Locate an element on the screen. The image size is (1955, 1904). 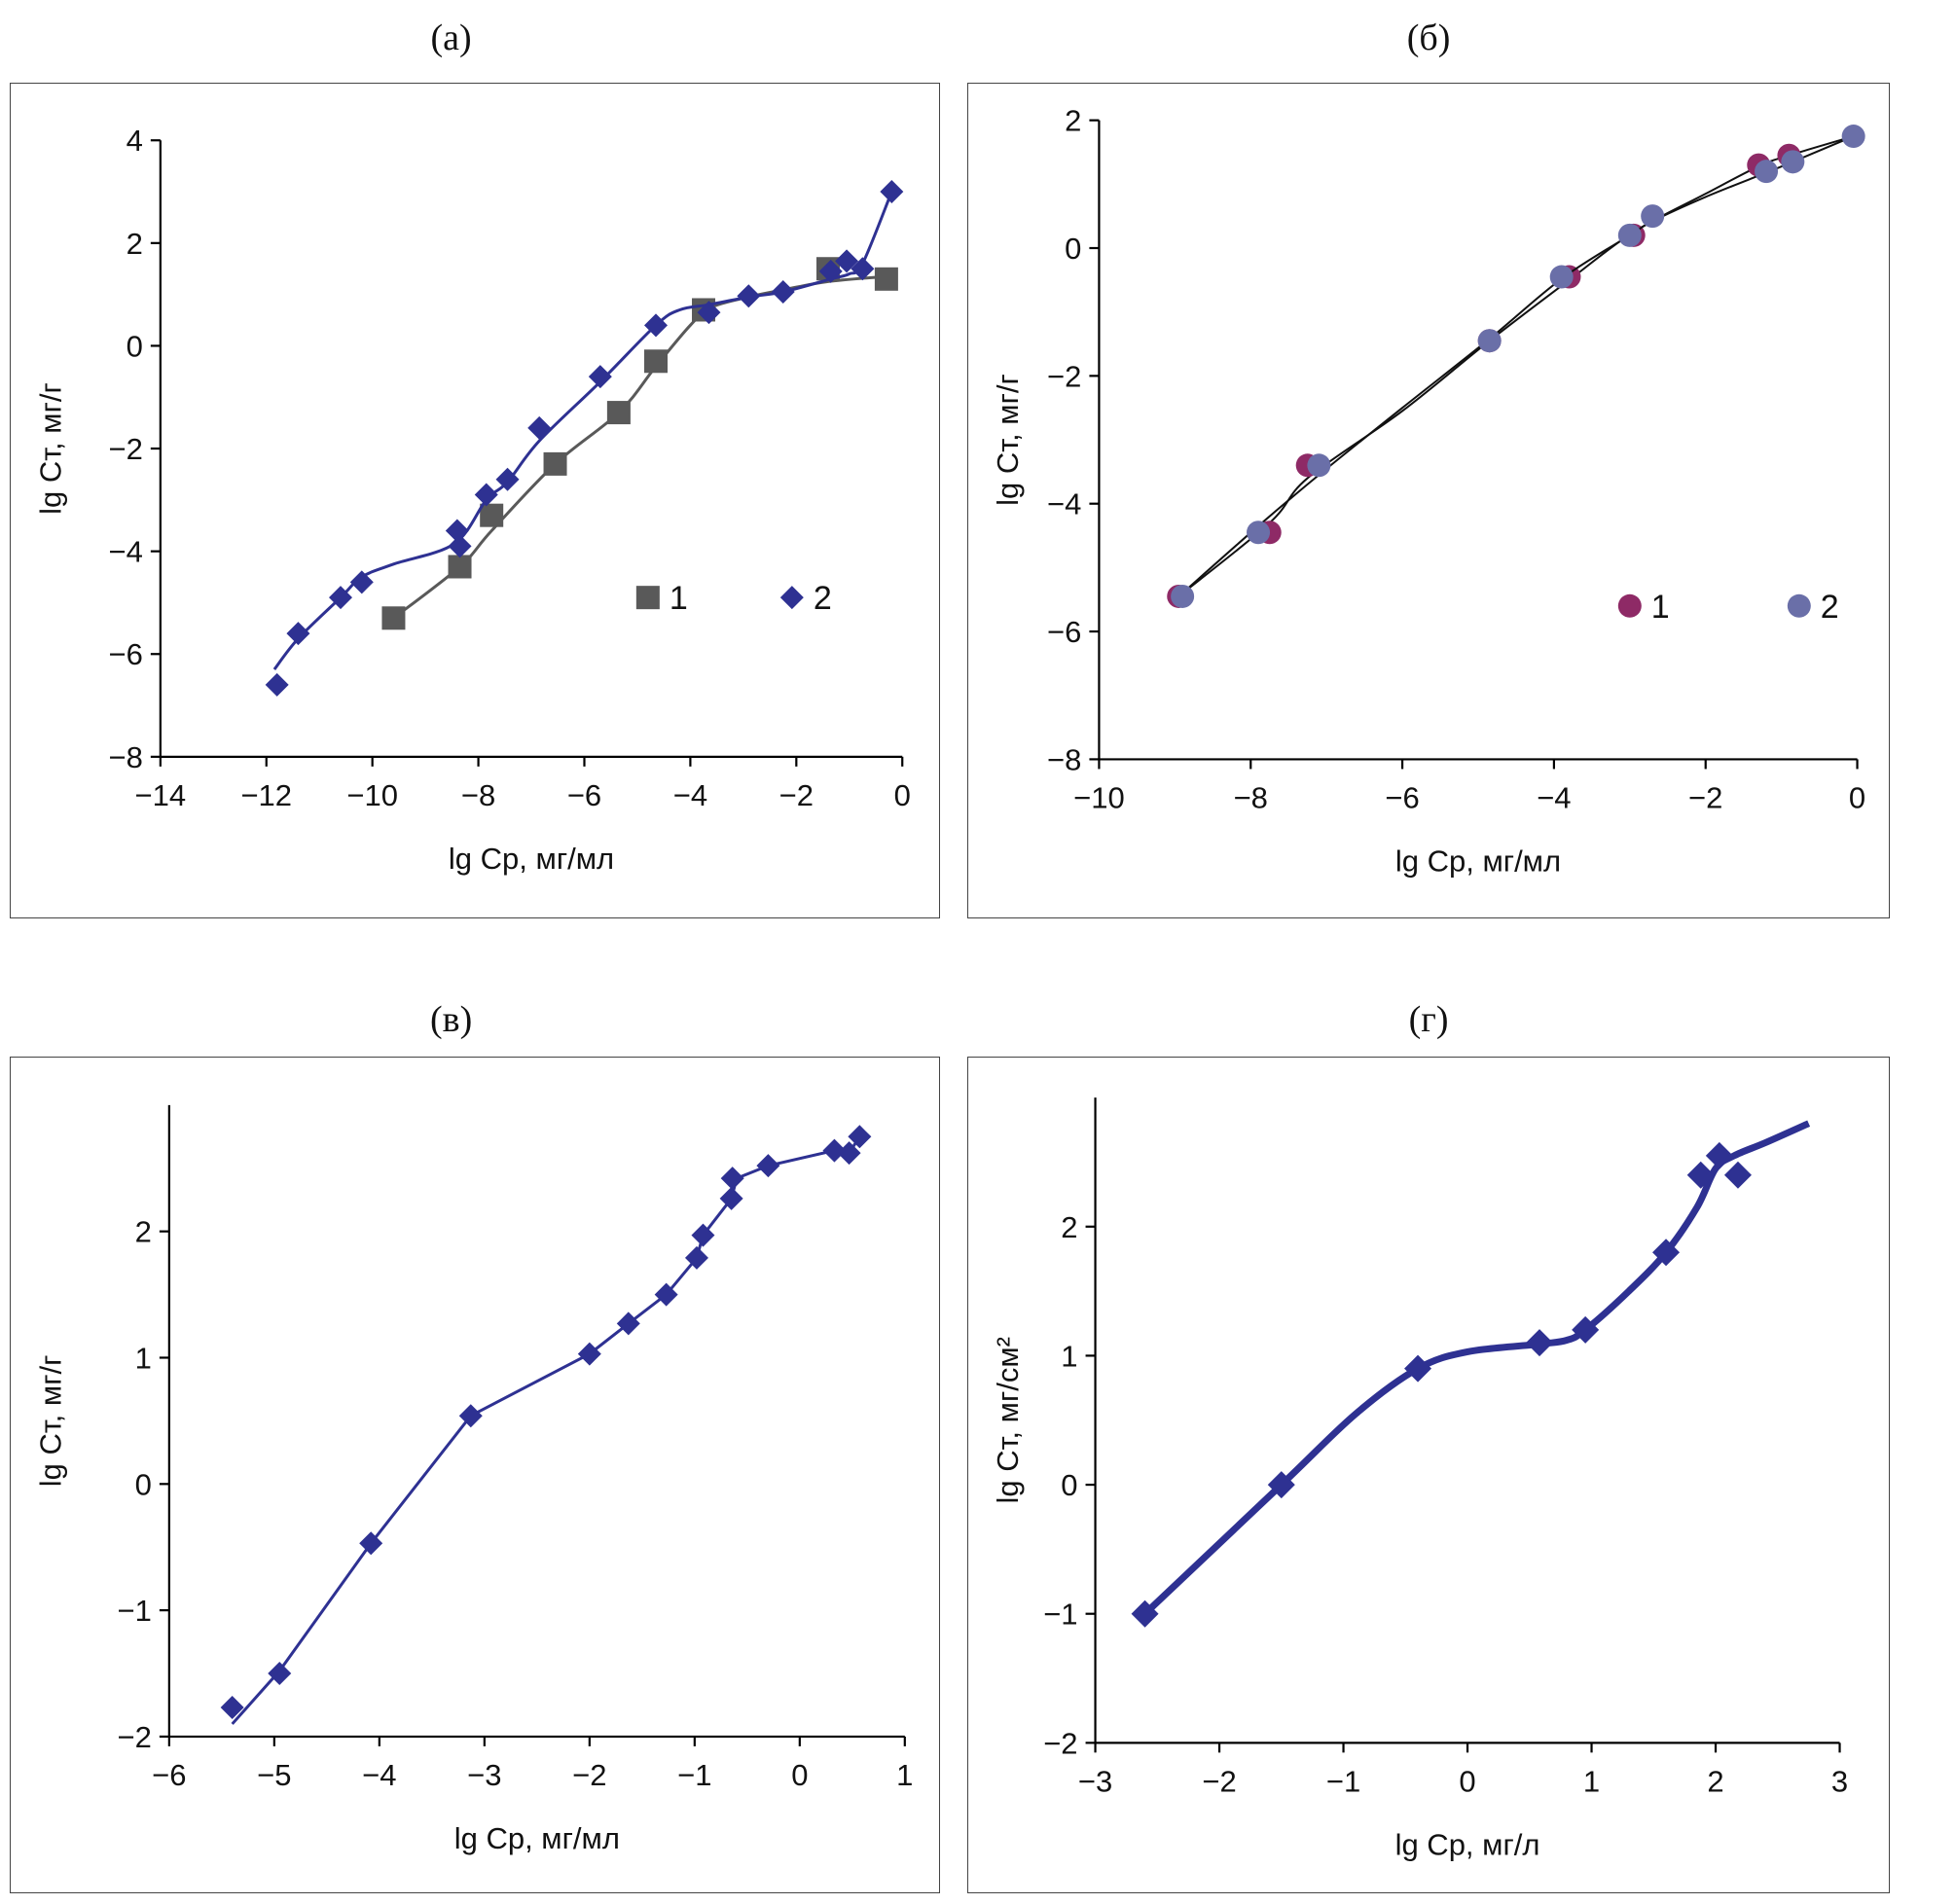
panel-b-caption: (б) is located at coordinates (1428, 38).